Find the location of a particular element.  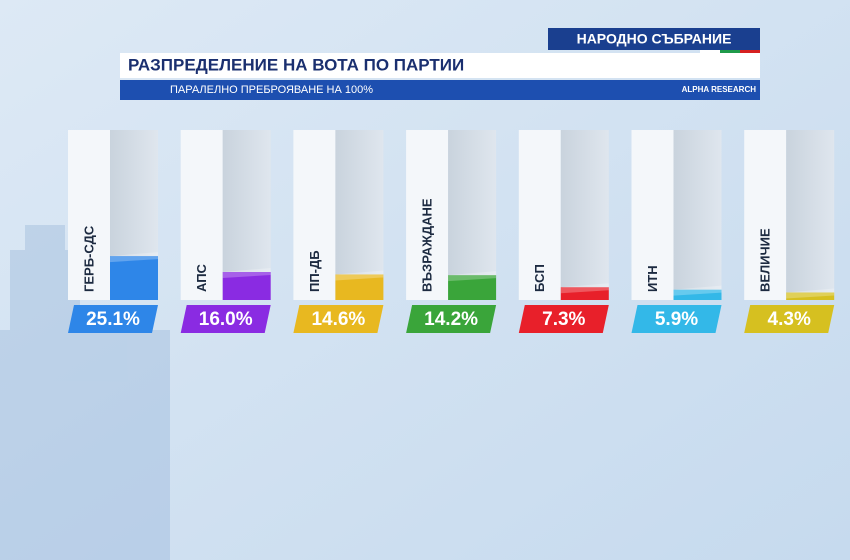

title-box is located at coordinates (440, 65).